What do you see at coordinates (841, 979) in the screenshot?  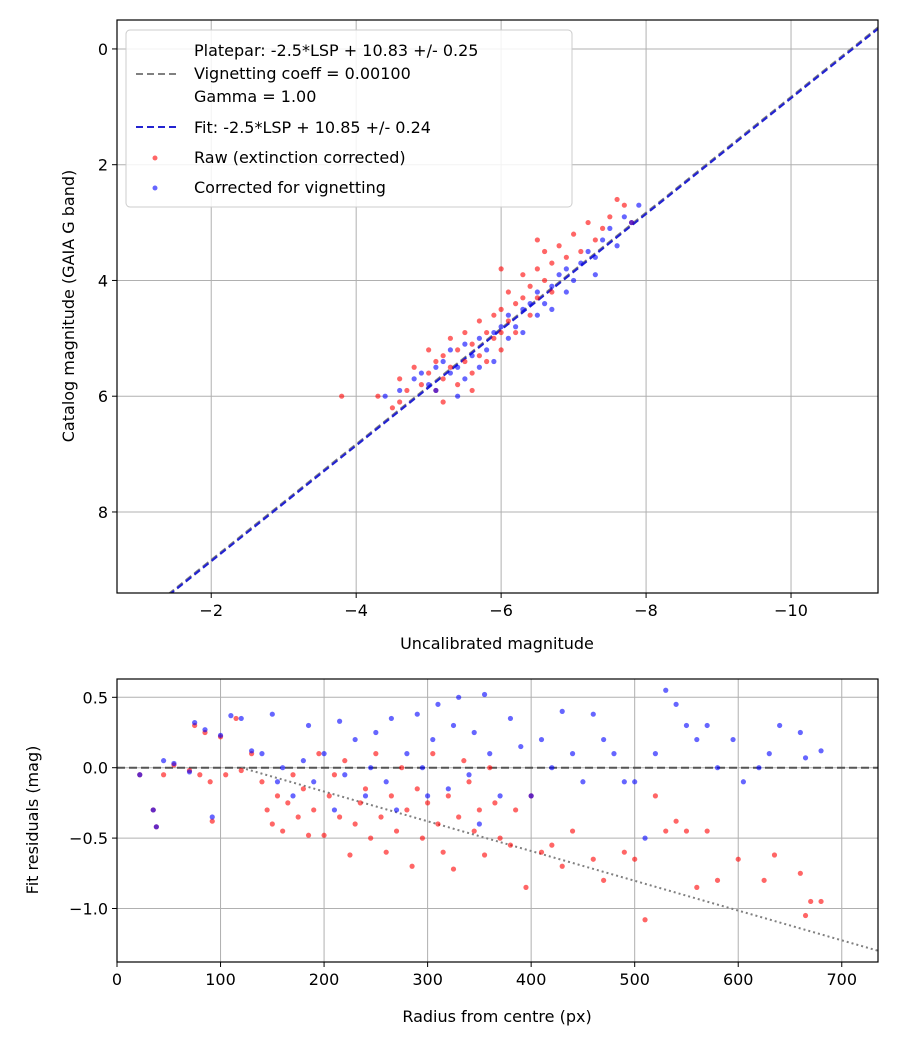 I see `bottom-x-tick-label: 700` at bounding box center [841, 979].